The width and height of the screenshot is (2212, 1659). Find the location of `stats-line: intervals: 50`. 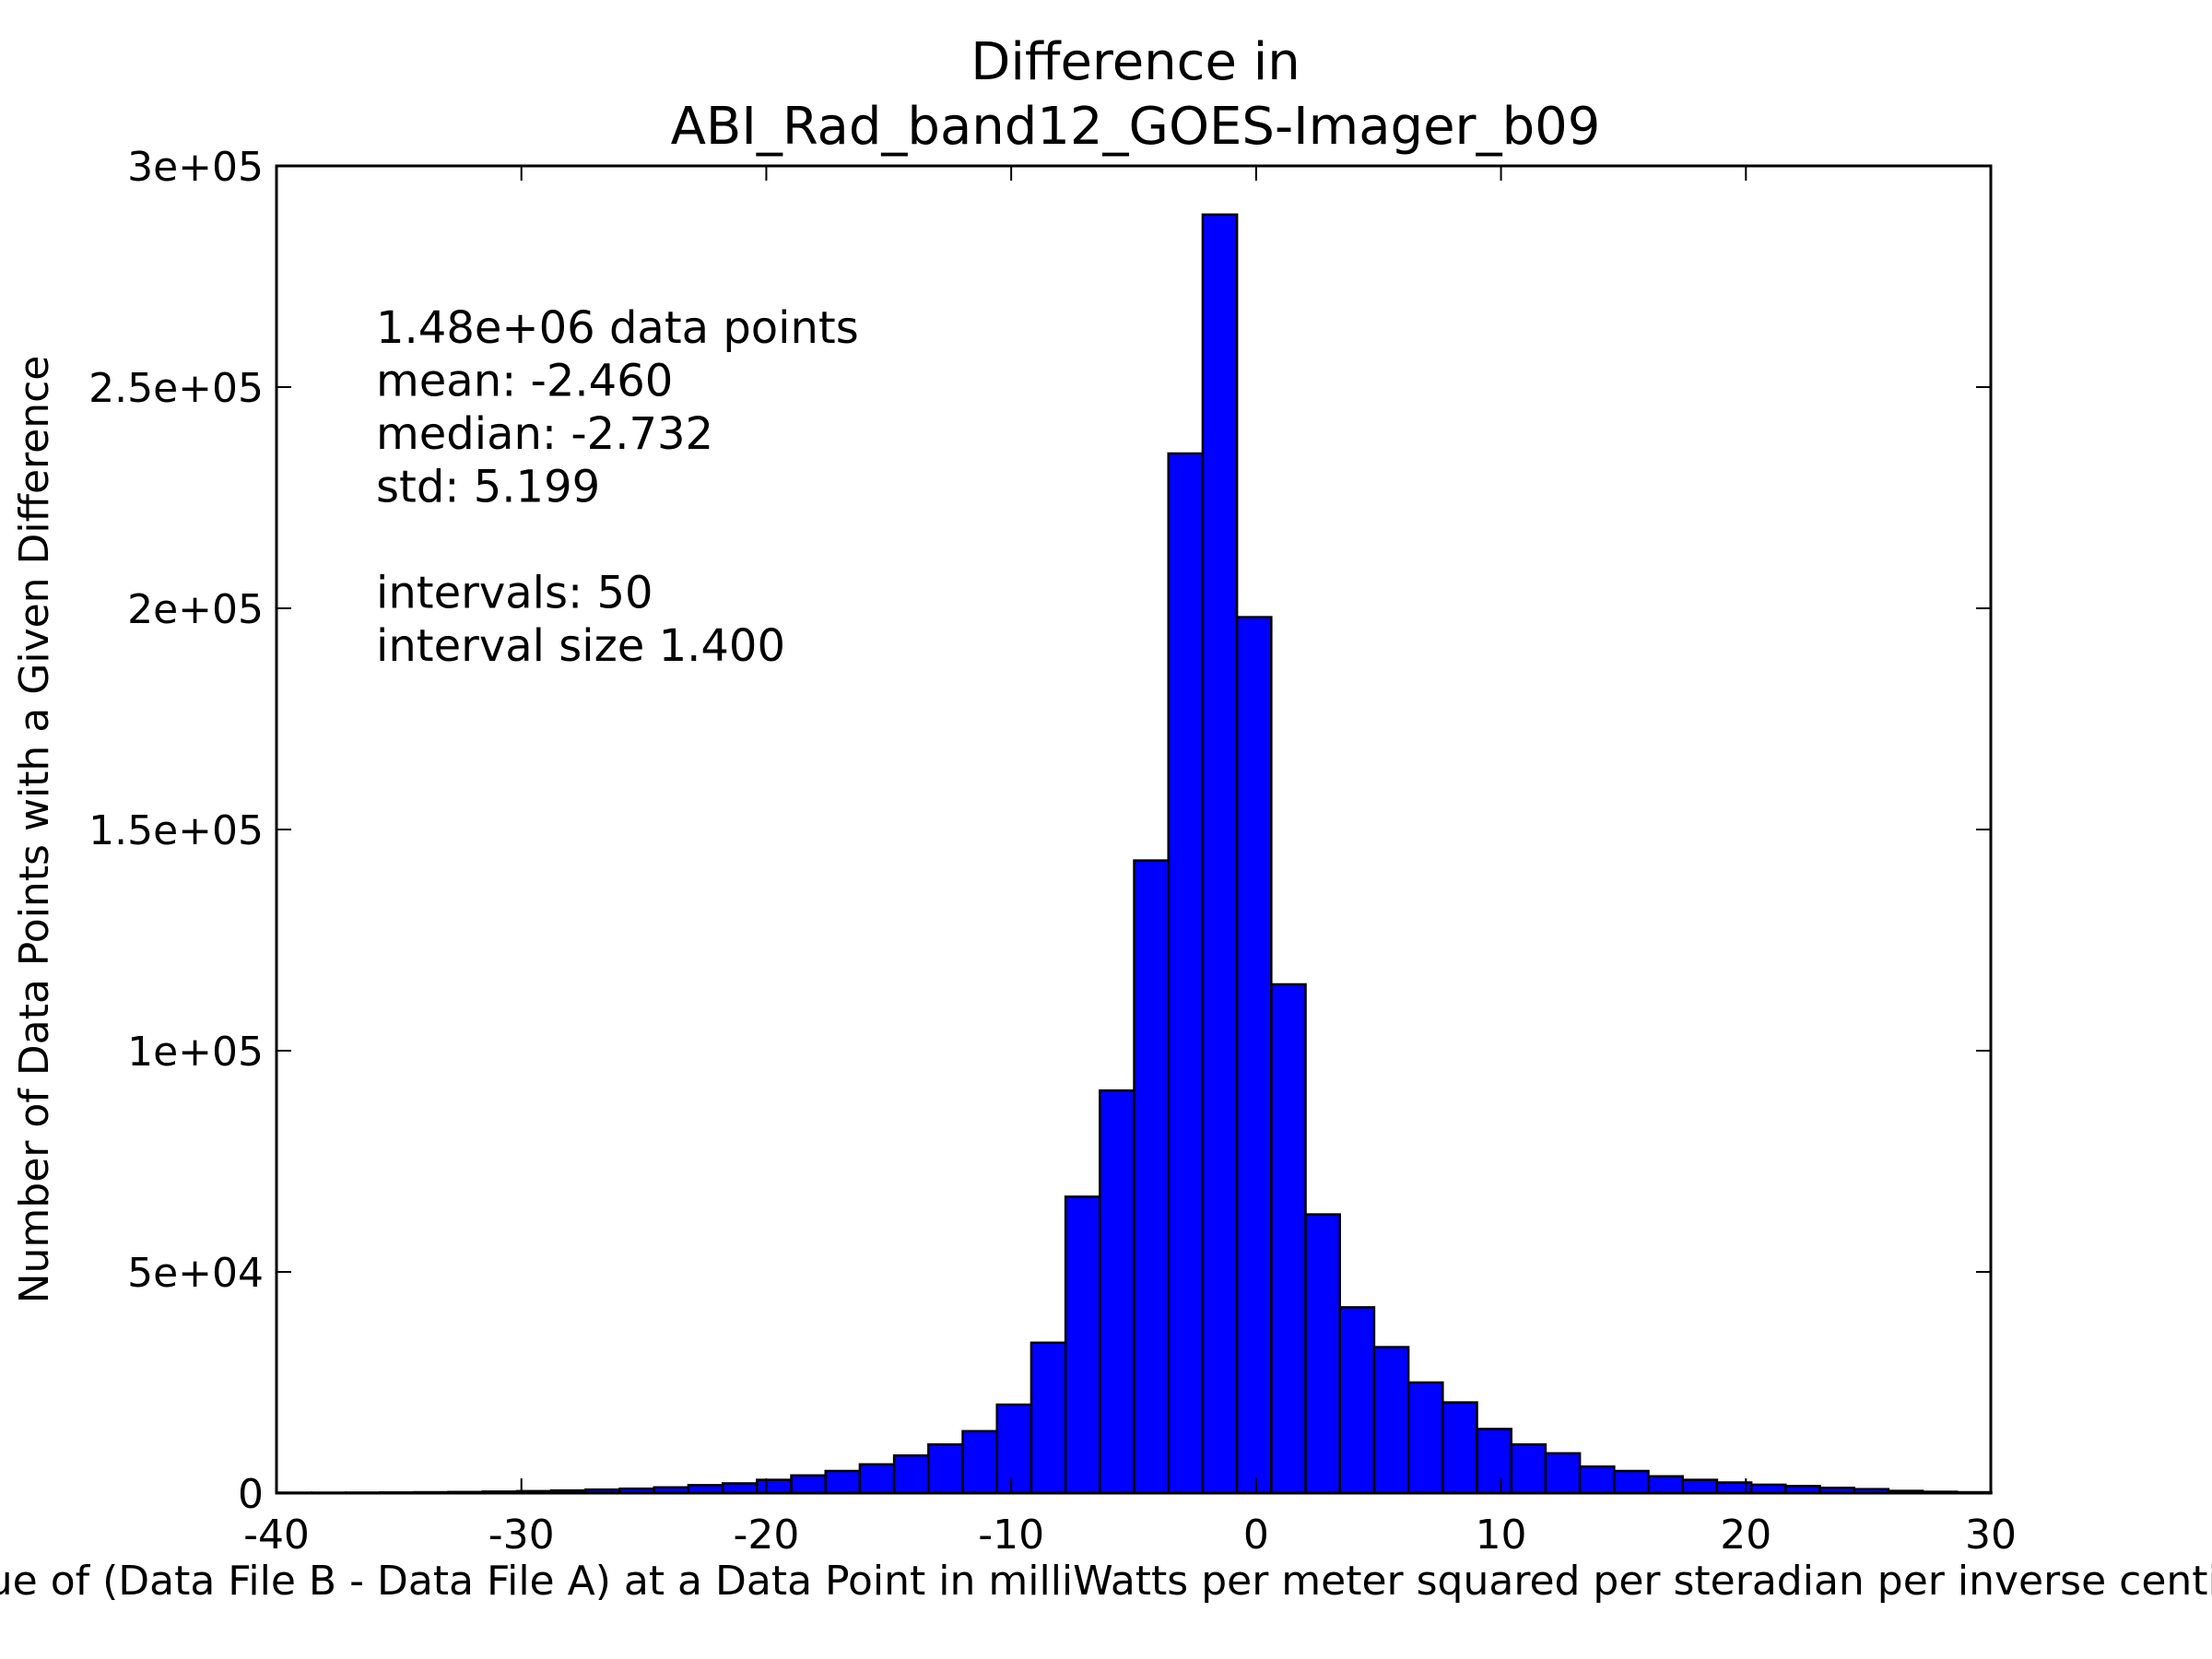

stats-line: intervals: 50 is located at coordinates (514, 593).